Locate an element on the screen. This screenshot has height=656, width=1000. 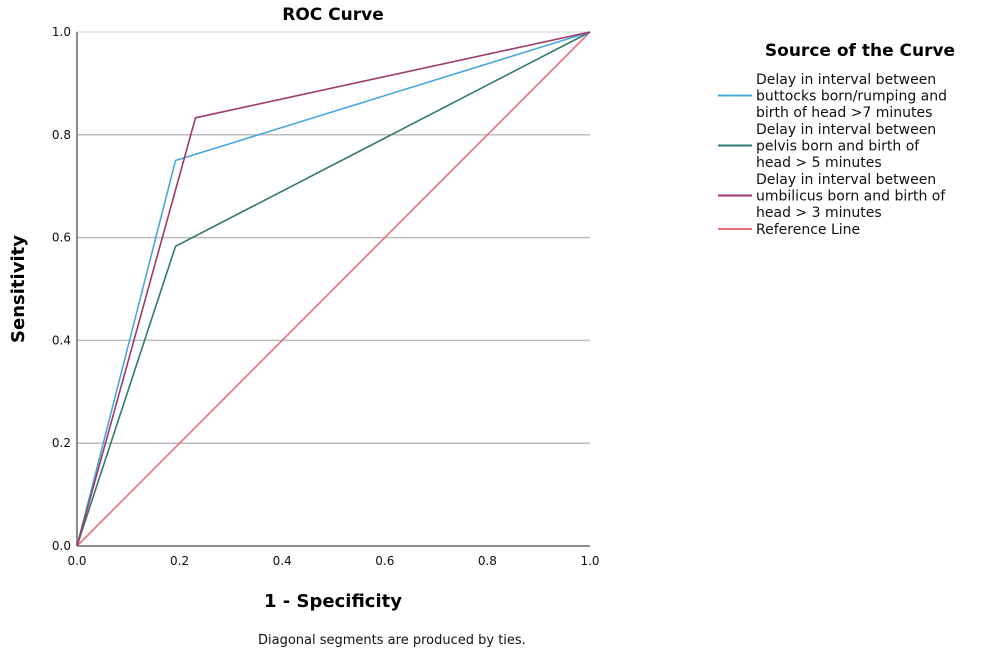
y-tick-label: 1.0 is located at coordinates (61, 32).